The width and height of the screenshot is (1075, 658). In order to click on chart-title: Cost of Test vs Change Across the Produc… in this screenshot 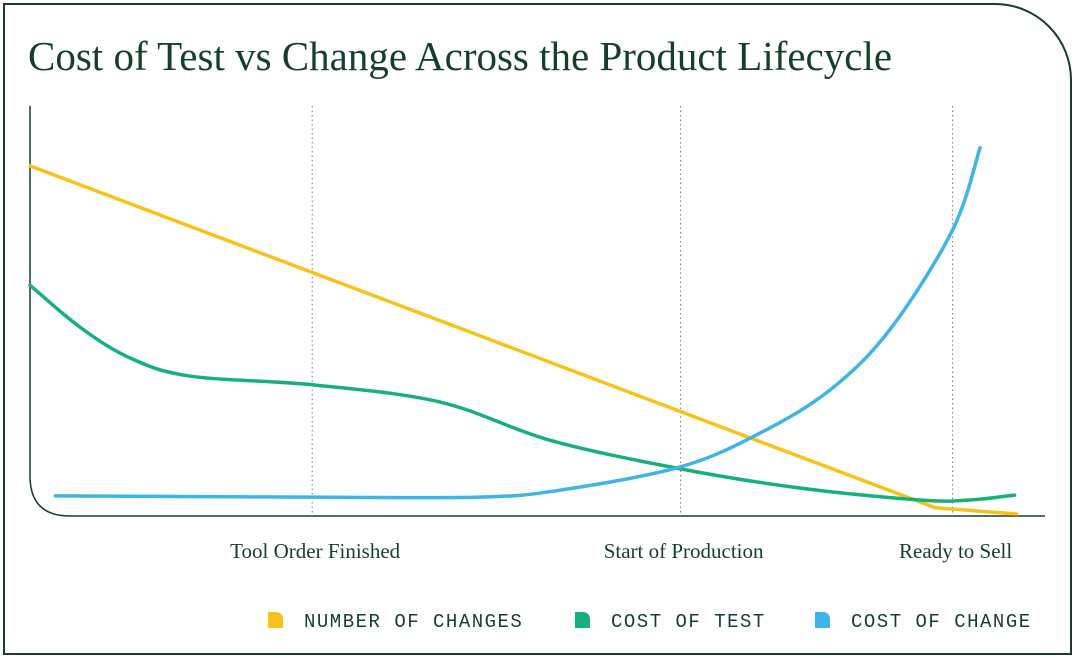, I will do `click(460, 56)`.